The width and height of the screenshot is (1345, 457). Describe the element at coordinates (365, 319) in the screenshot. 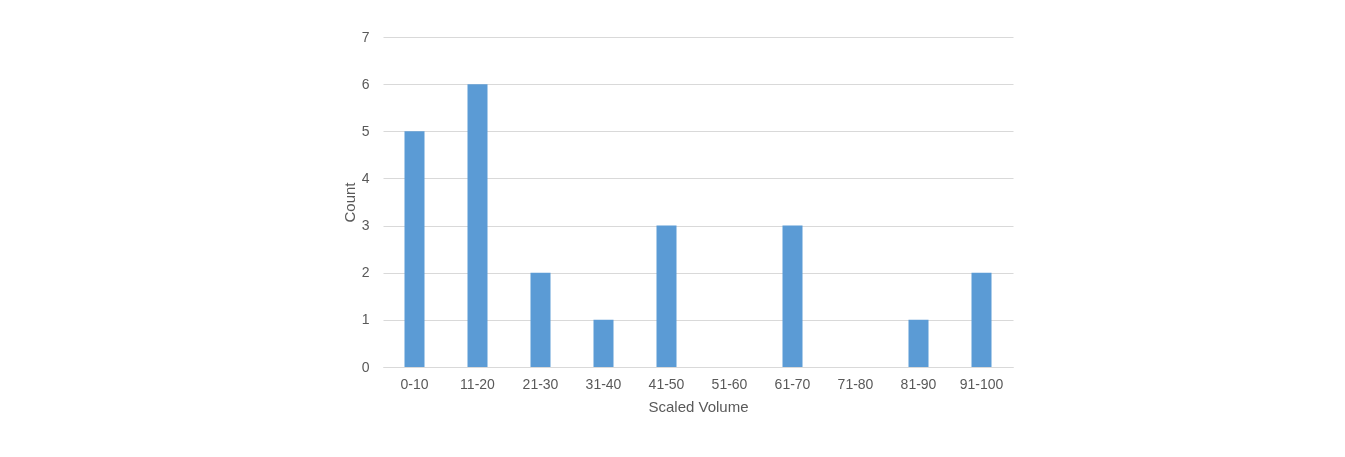

I see `y-tick-label: 1` at that location.